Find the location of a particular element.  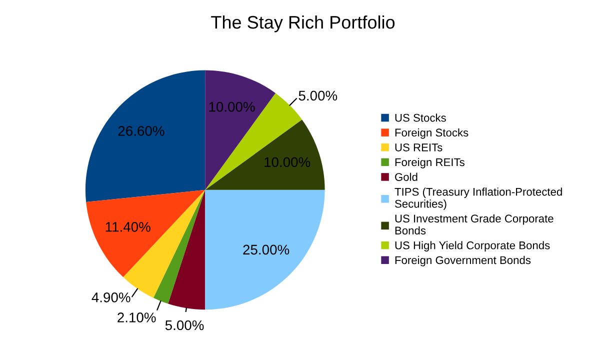

legend-label: US High Yield Corporate Bonds is located at coordinates (472, 246).